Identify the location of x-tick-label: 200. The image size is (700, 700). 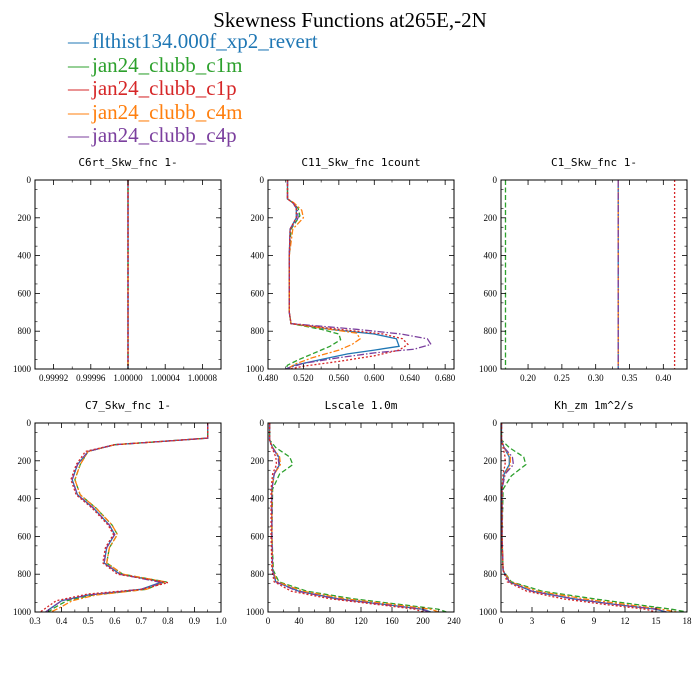
(423, 621).